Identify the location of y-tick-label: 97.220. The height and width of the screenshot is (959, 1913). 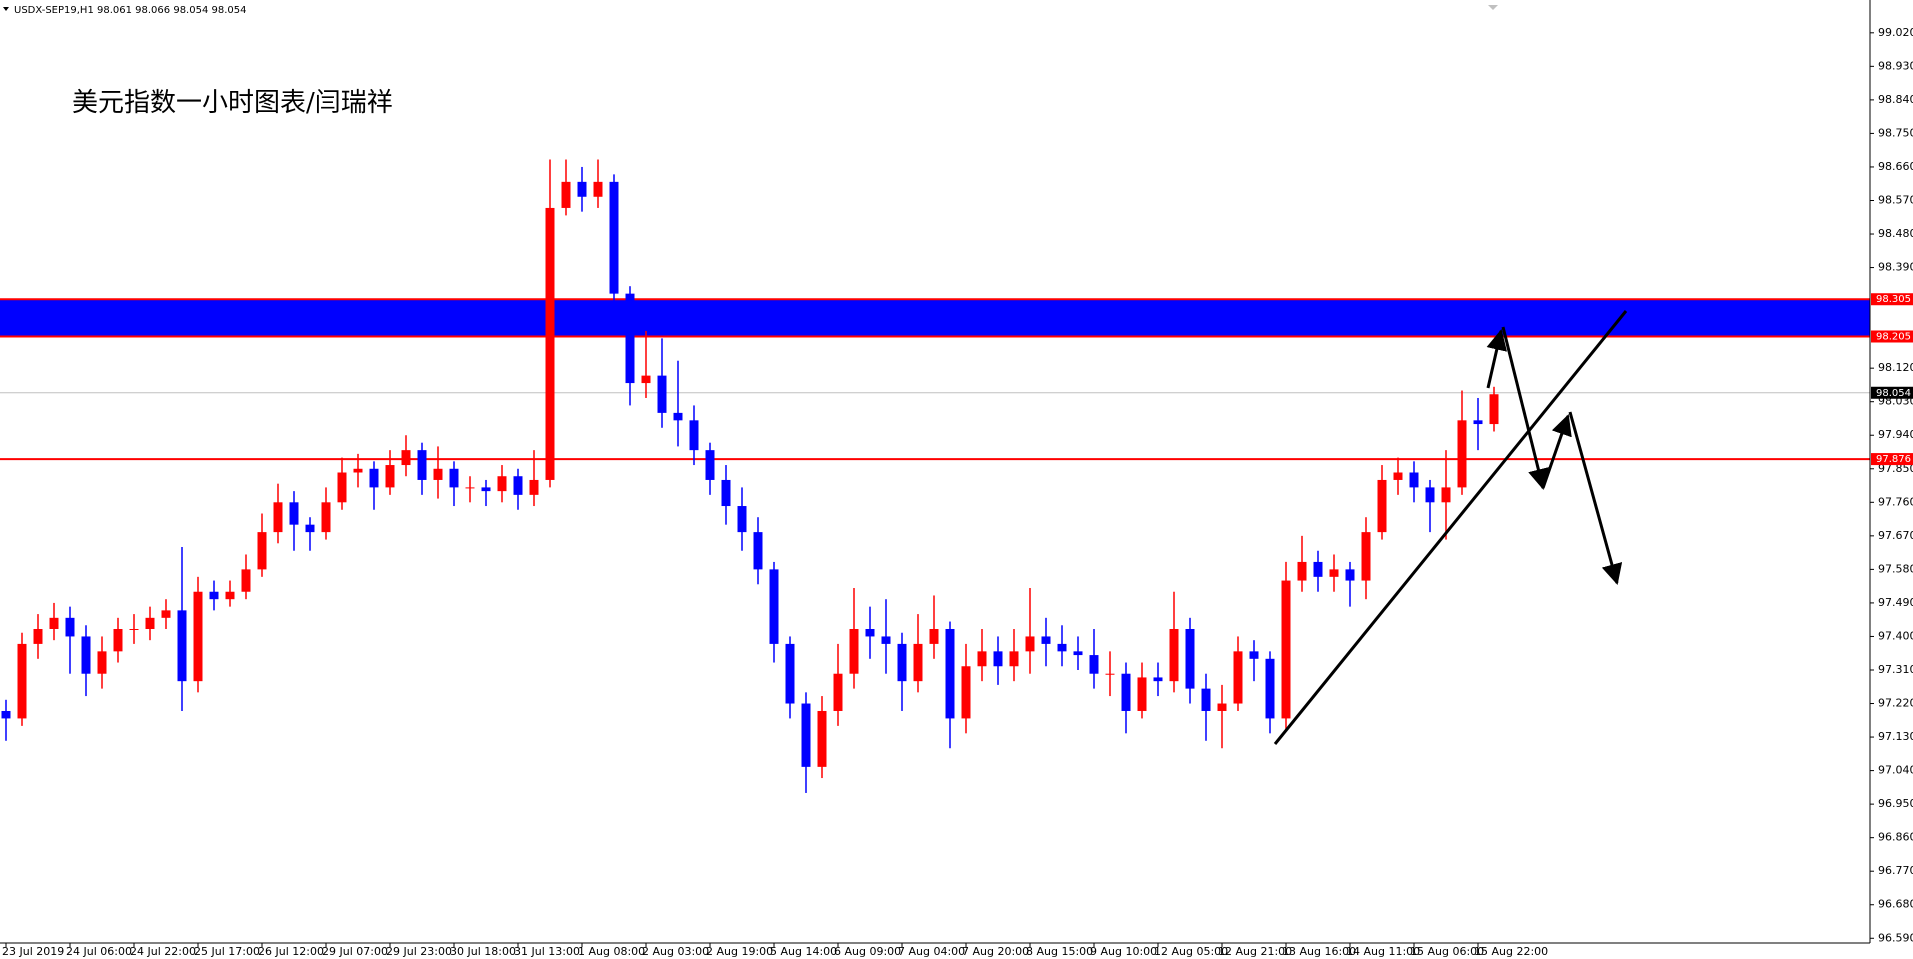
(1895, 703).